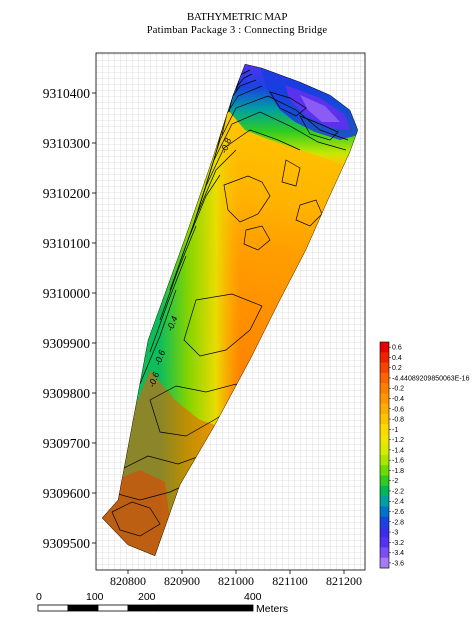 This screenshot has width=474, height=632. Describe the element at coordinates (398, 553) in the screenshot. I see `legend-label: -3.4` at that location.